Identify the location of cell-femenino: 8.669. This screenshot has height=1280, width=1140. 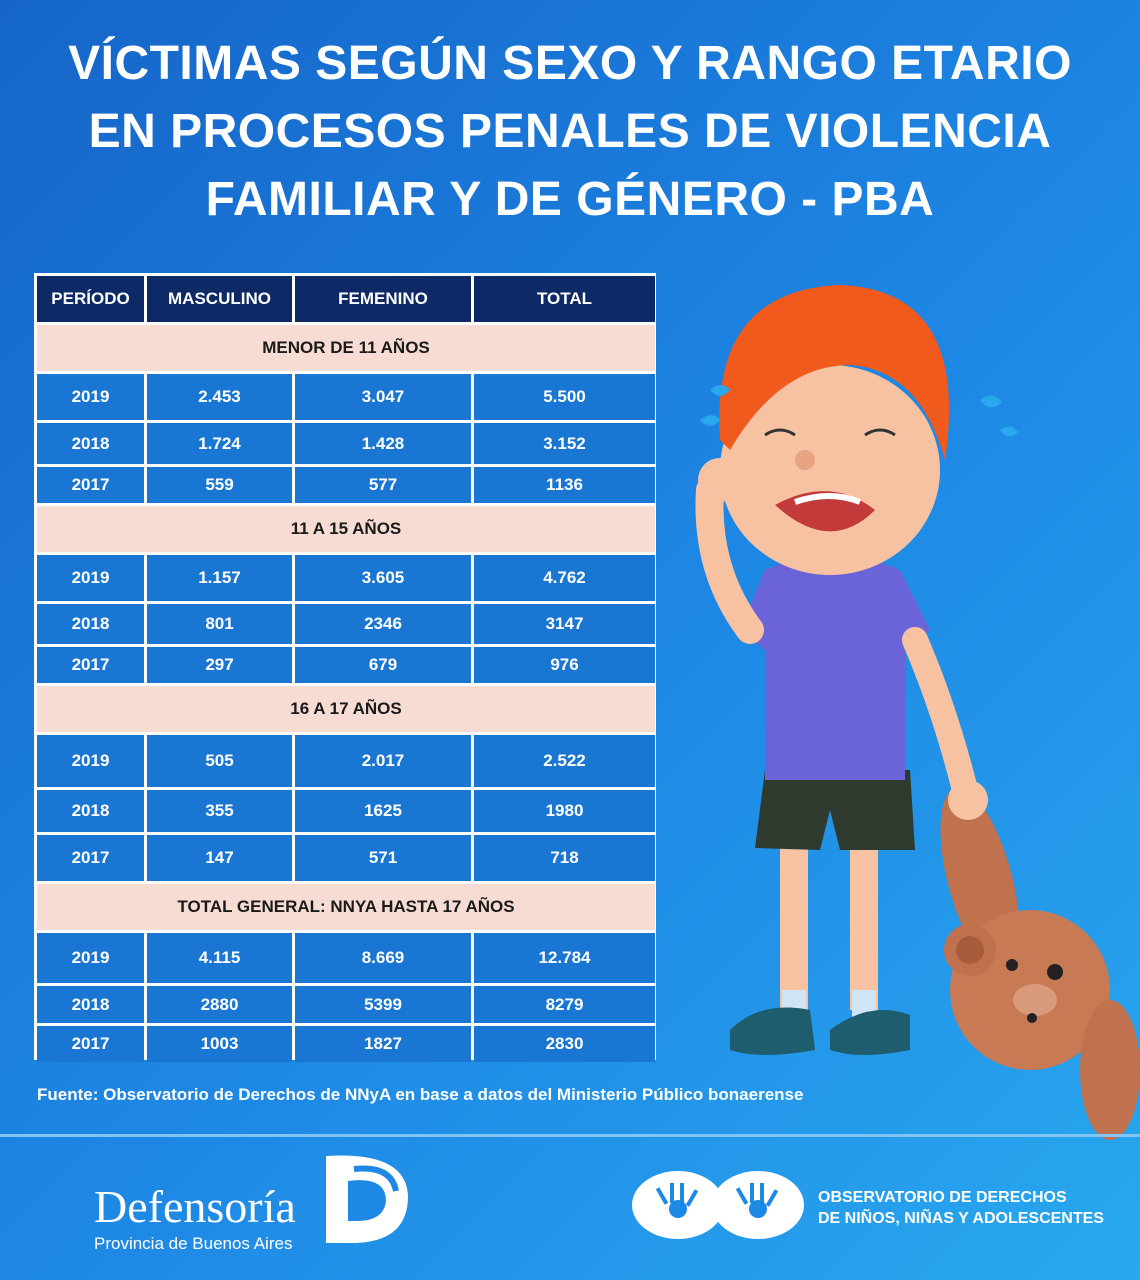
(383, 958).